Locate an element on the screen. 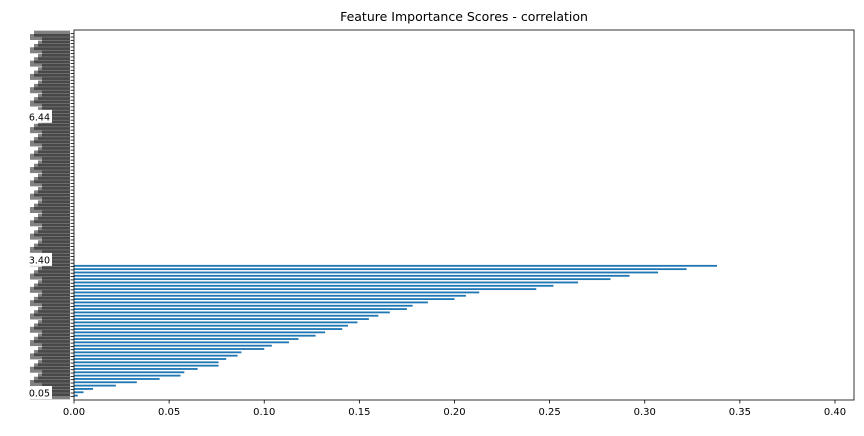 Image resolution: width=864 pixels, height=436 pixels. x-tick-label: 0.10 is located at coordinates (264, 412).